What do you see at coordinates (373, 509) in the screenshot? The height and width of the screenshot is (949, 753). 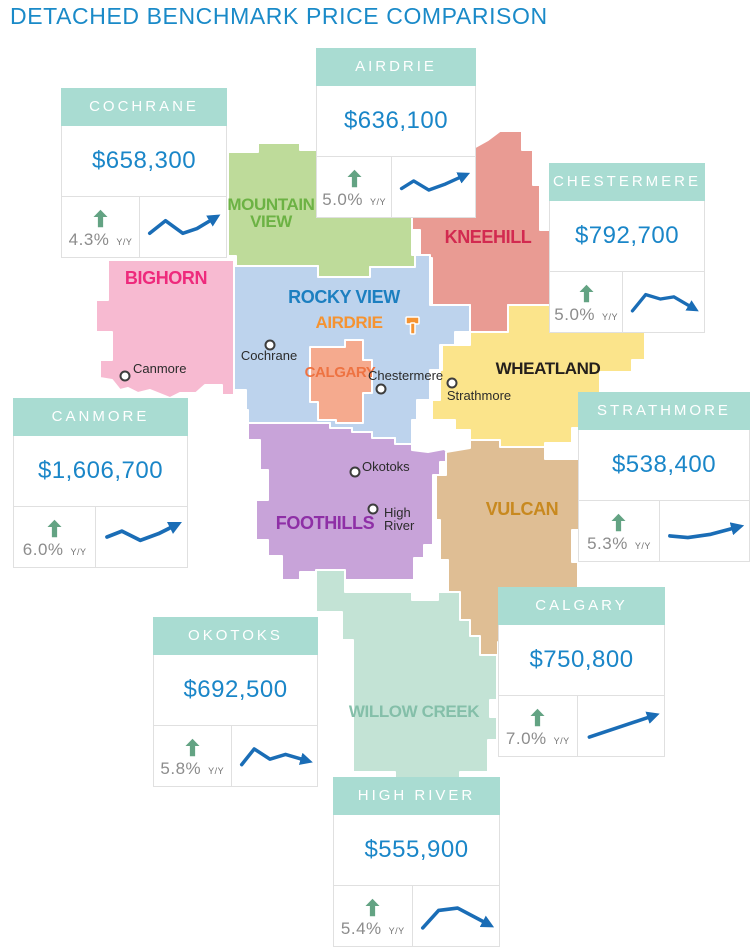 I see `city-dot-high-river` at bounding box center [373, 509].